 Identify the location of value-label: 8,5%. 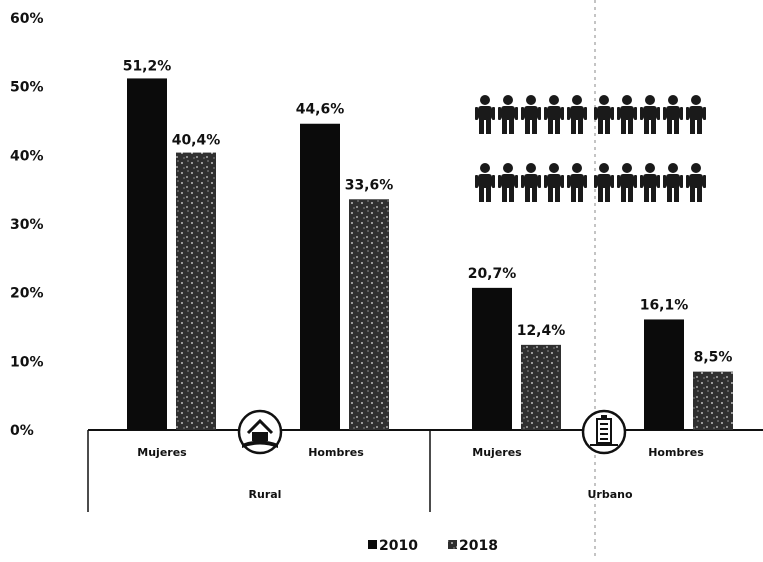
(713, 358).